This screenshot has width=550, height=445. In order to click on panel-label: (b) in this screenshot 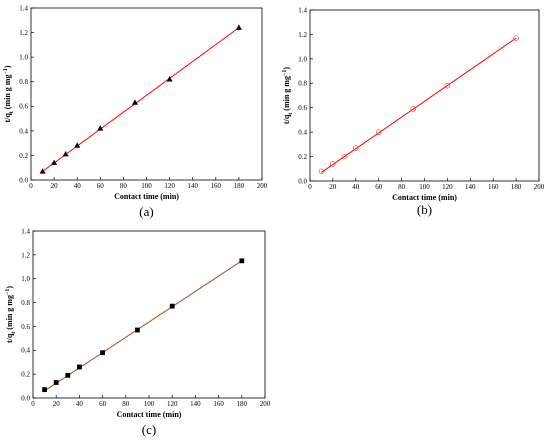, I will do `click(424, 209)`.